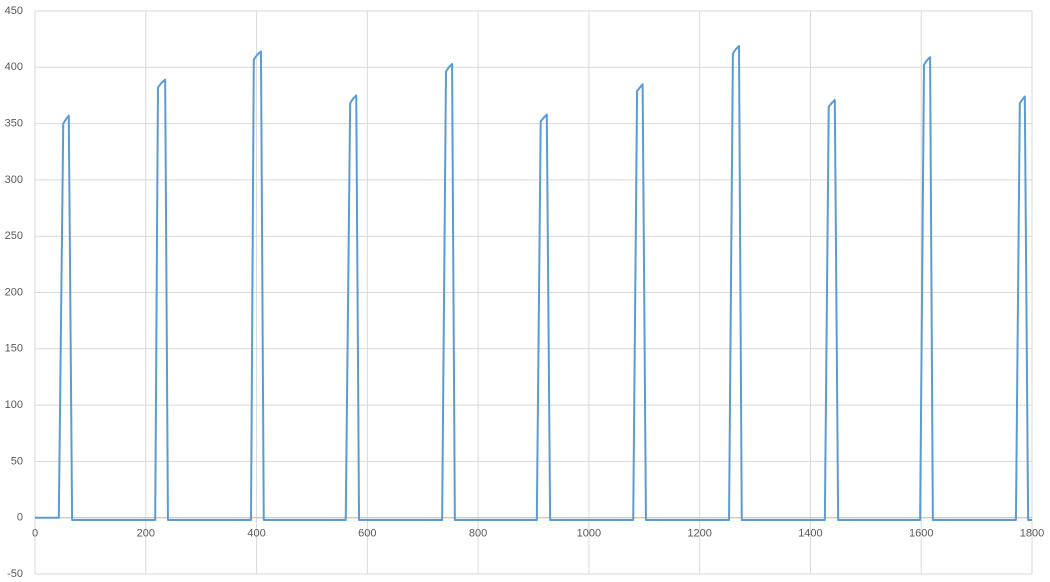 This screenshot has width=1050, height=582. I want to click on x-tick-label: 1400, so click(810, 534).